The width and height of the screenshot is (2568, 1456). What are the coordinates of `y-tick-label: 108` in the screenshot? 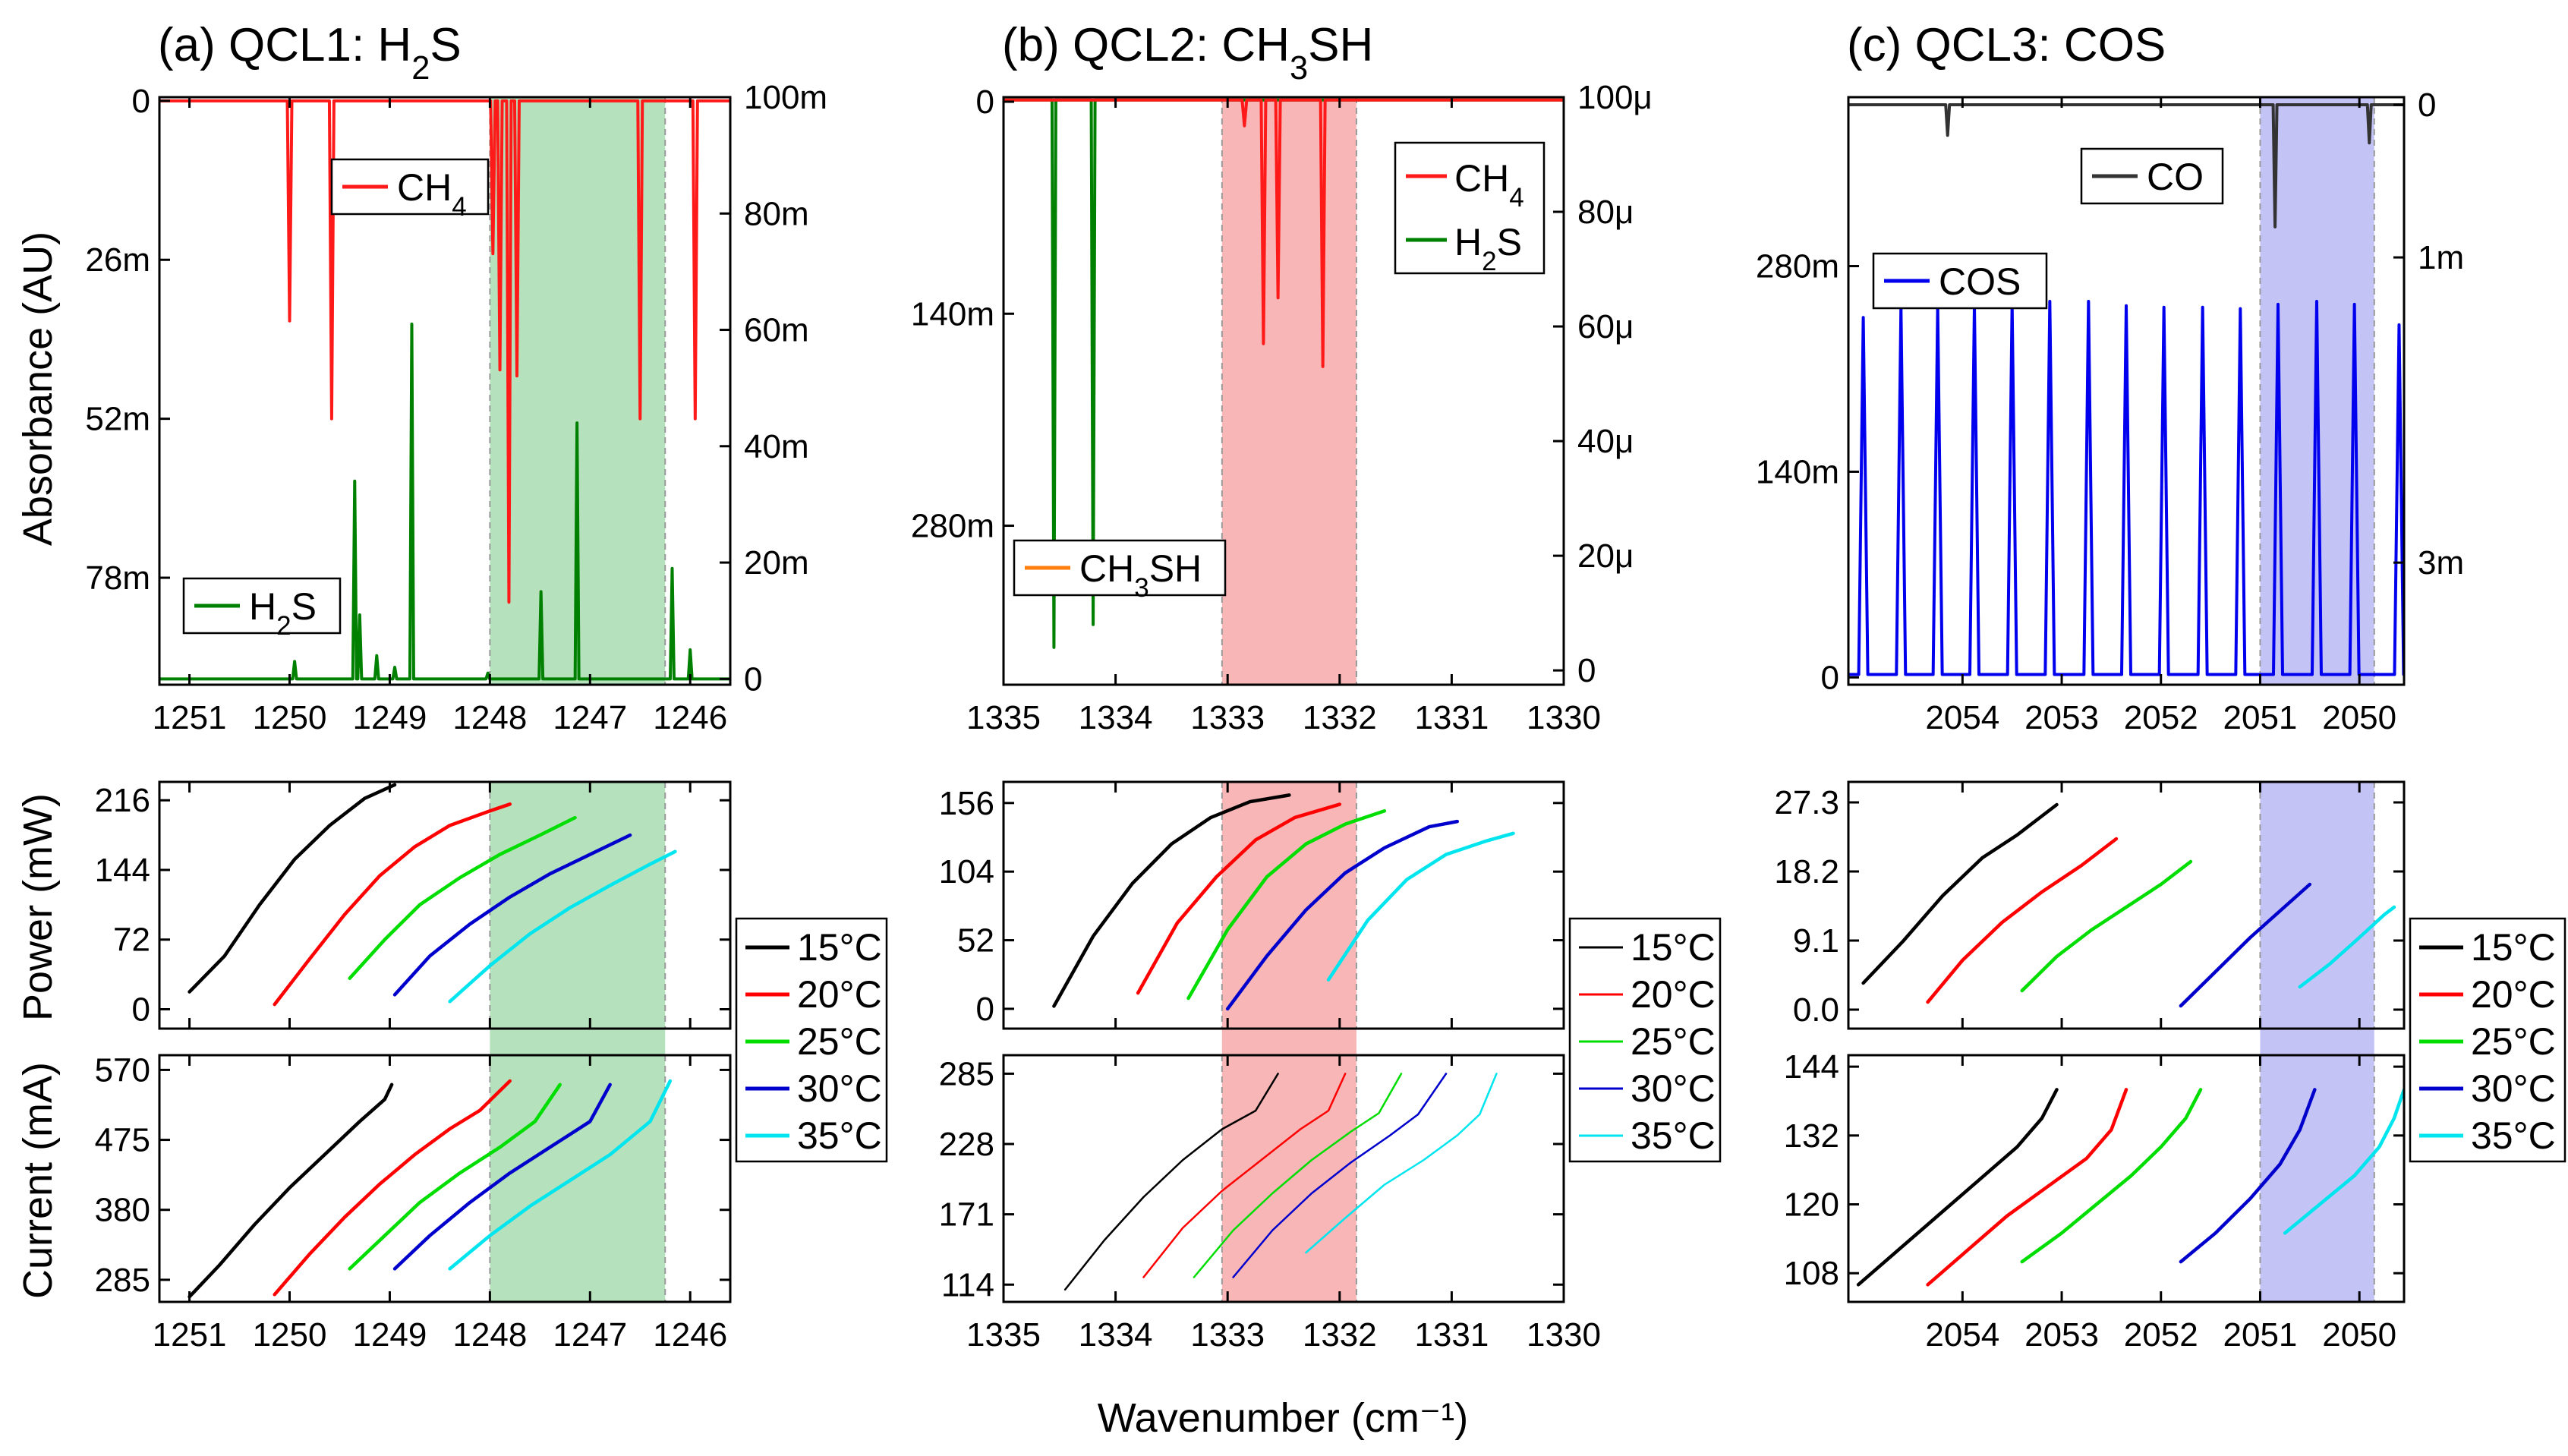 It's located at (1811, 1273).